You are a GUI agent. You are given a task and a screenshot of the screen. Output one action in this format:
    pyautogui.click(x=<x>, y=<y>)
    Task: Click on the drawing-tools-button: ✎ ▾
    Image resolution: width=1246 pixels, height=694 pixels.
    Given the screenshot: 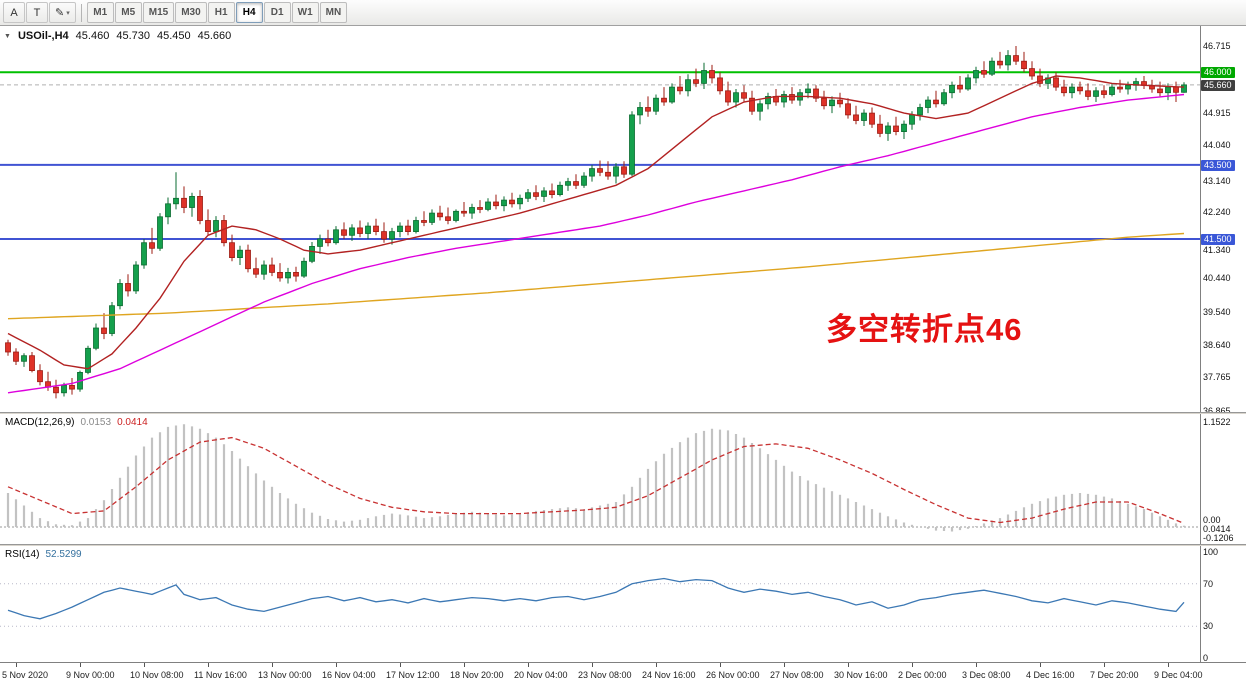 What is the action you would take?
    pyautogui.click(x=62, y=12)
    